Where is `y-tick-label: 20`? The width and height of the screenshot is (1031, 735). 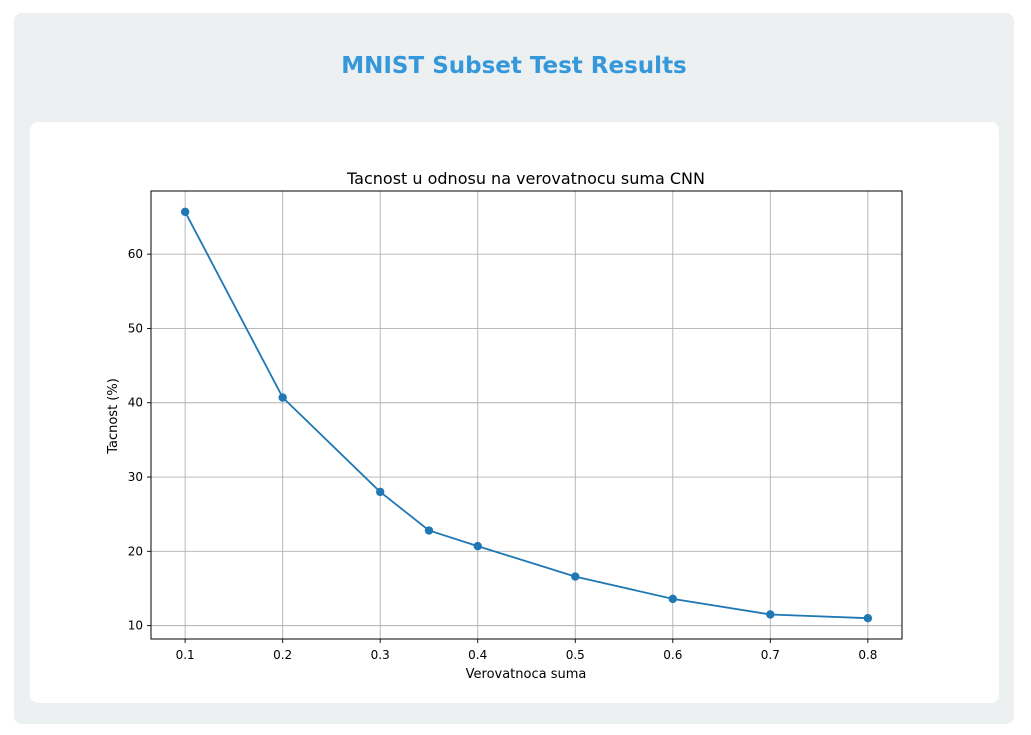
y-tick-label: 20 is located at coordinates (135, 551).